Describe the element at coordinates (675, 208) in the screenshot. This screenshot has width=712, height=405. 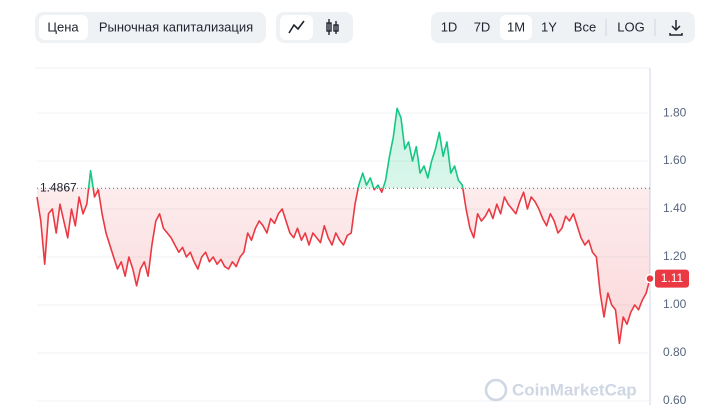
I see `y-tick-label: 1.40` at that location.